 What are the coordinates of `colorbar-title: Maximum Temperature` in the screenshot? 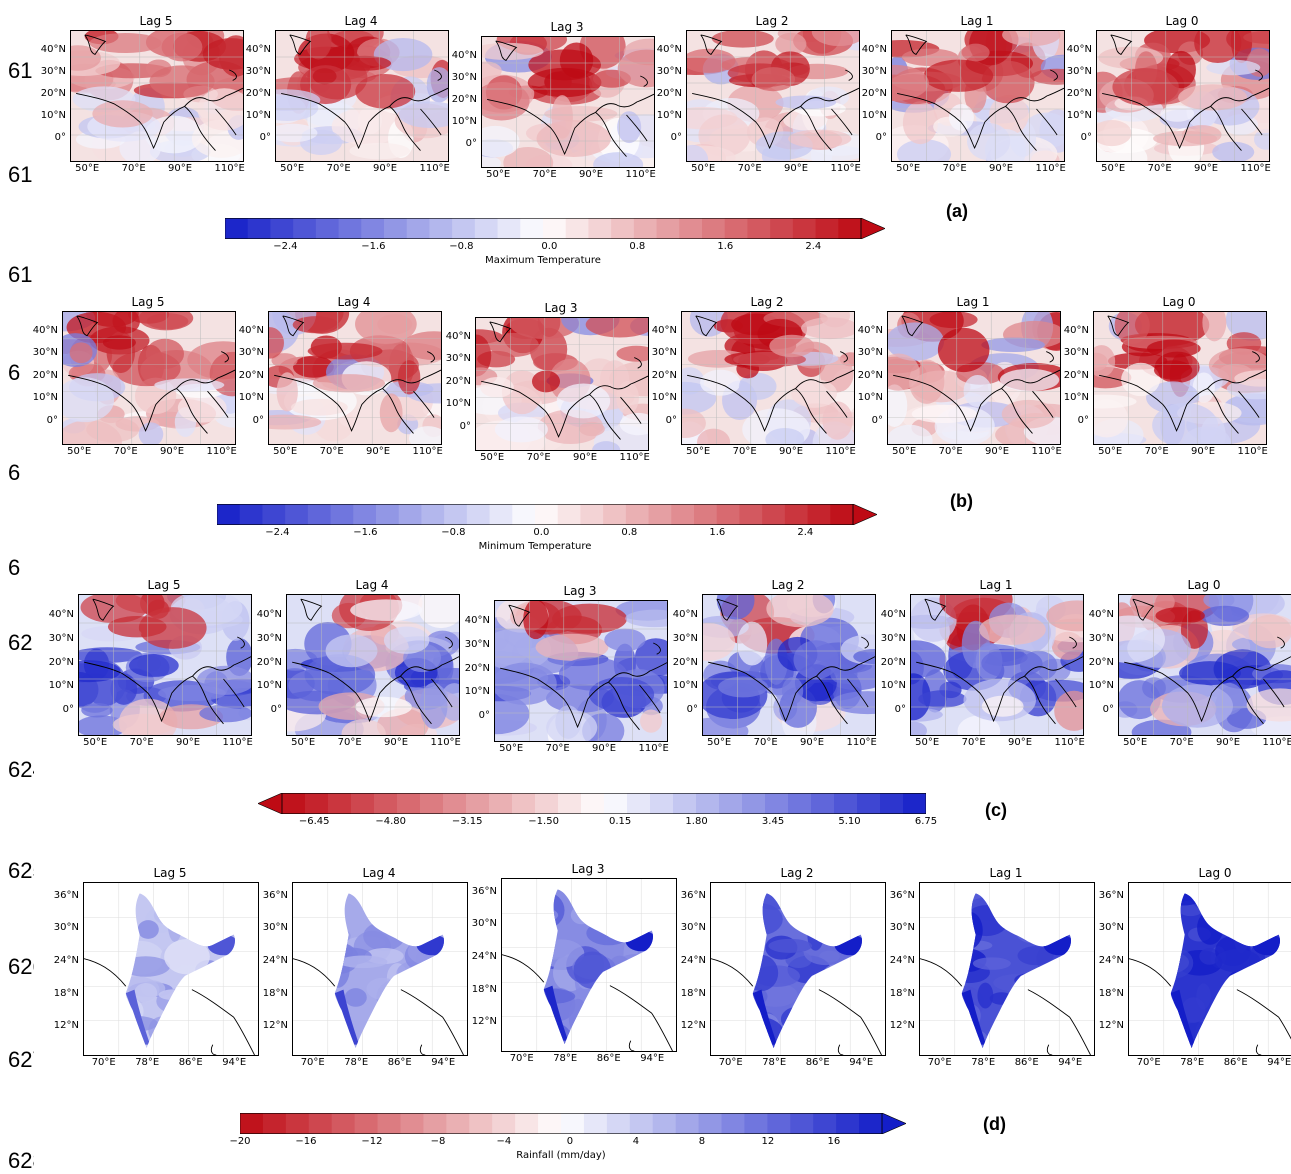 It's located at (543, 260).